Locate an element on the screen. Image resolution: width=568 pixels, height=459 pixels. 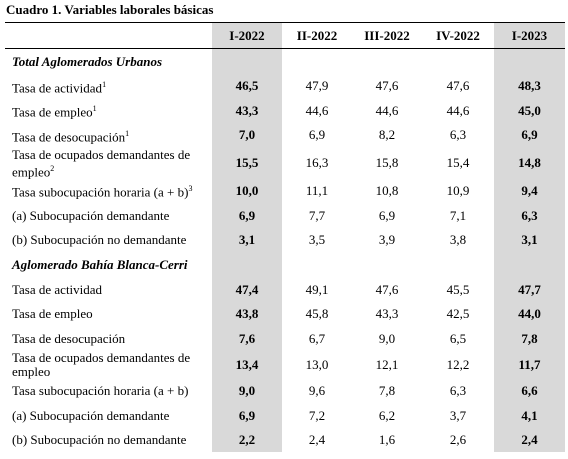
column-header: I-2023 is located at coordinates (529, 35).